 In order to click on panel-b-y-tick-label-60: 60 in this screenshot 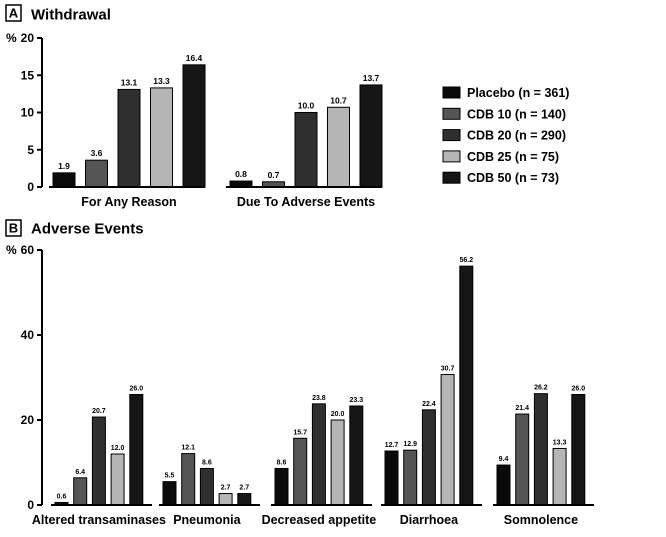, I will do `click(28, 250)`.